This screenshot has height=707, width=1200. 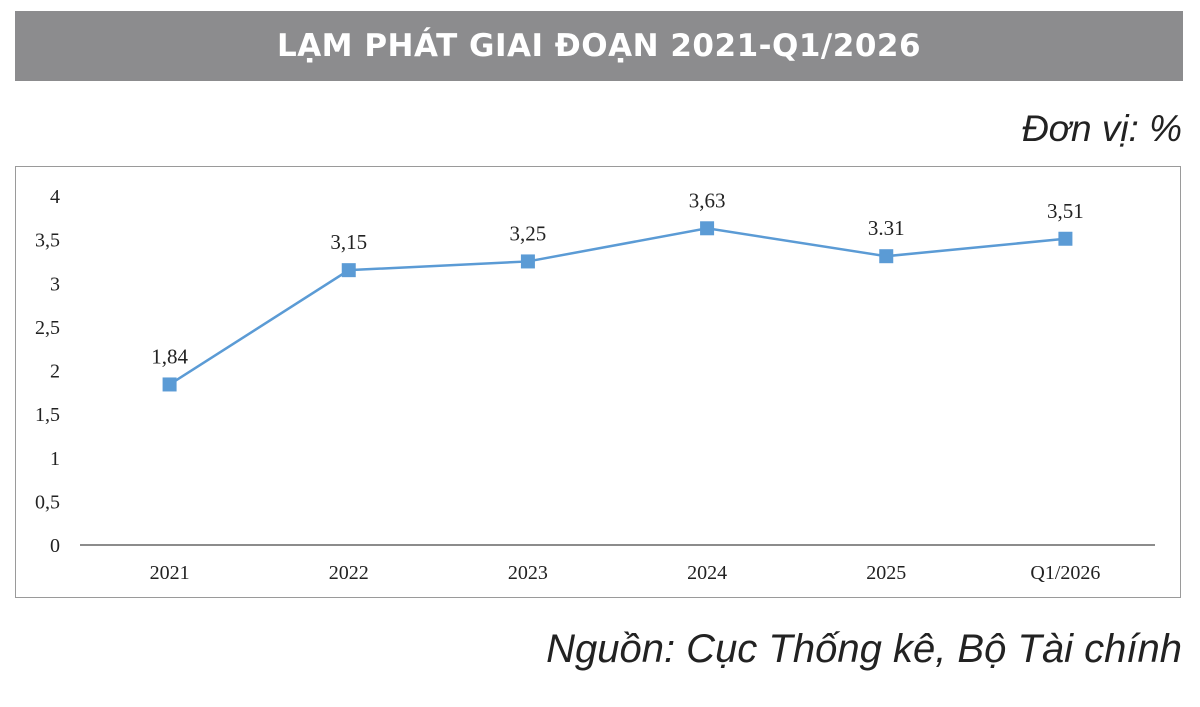 I want to click on chart-title: LẠM PHÁT GIAI ĐOẠN 2021-Q1/2026, so click(x=599, y=46).